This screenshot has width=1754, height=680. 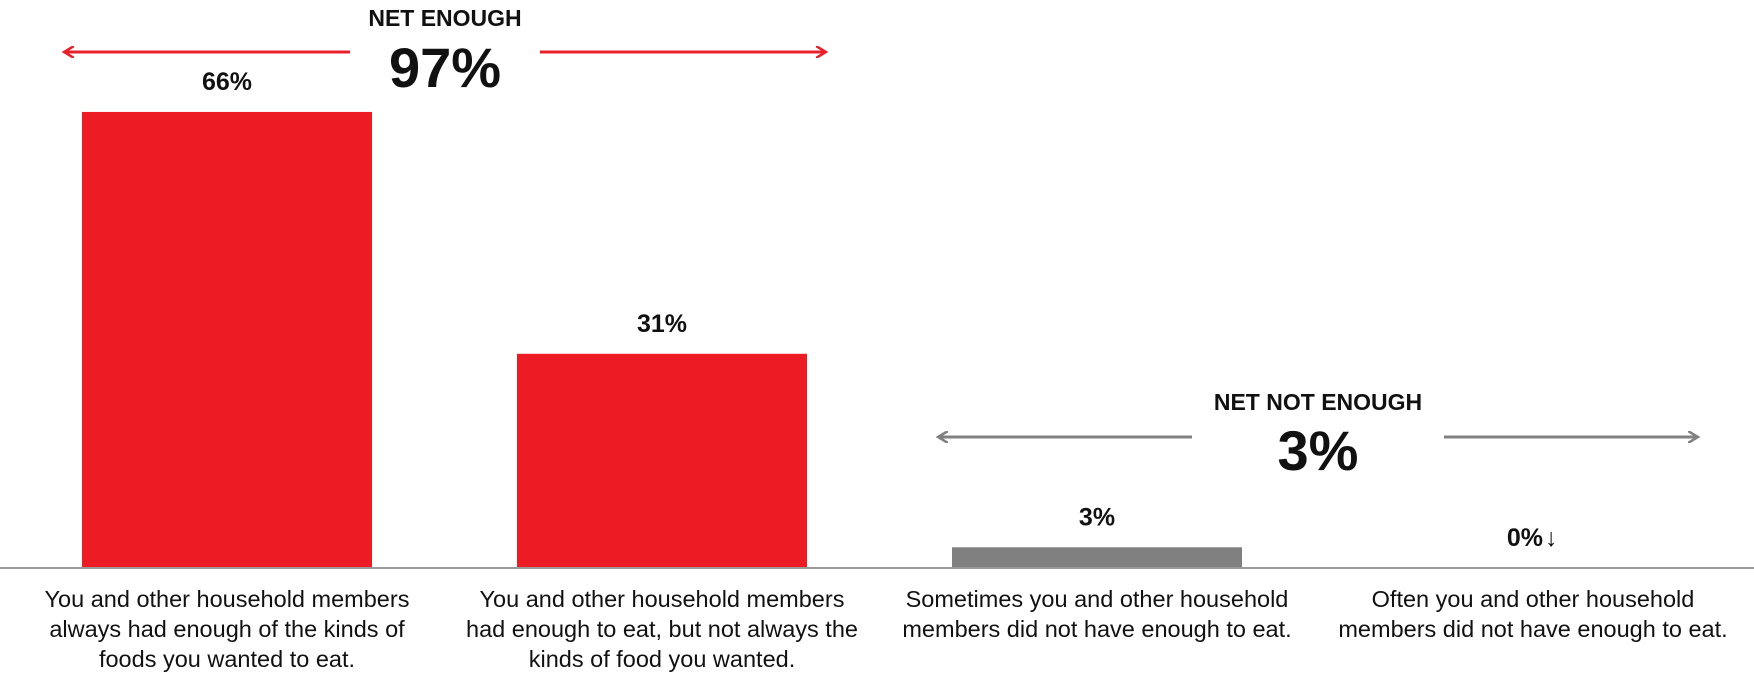 What do you see at coordinates (445, 67) in the screenshot?
I see `net-enough-value: 97%` at bounding box center [445, 67].